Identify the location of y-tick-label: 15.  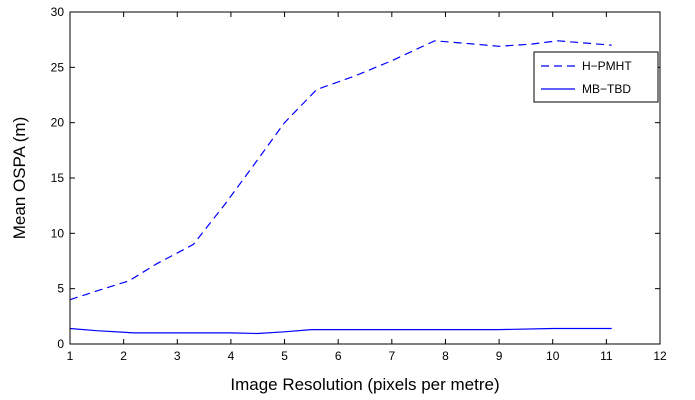
(58, 178).